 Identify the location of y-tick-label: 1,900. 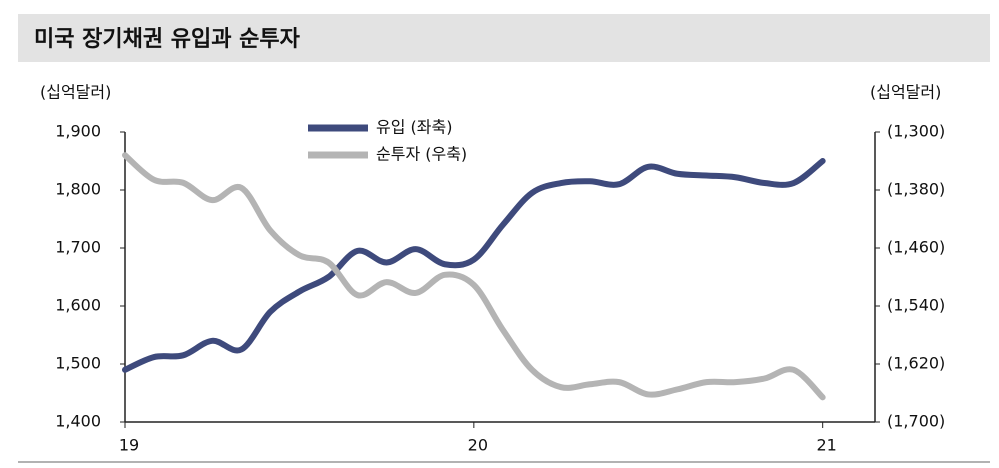
(78, 131).